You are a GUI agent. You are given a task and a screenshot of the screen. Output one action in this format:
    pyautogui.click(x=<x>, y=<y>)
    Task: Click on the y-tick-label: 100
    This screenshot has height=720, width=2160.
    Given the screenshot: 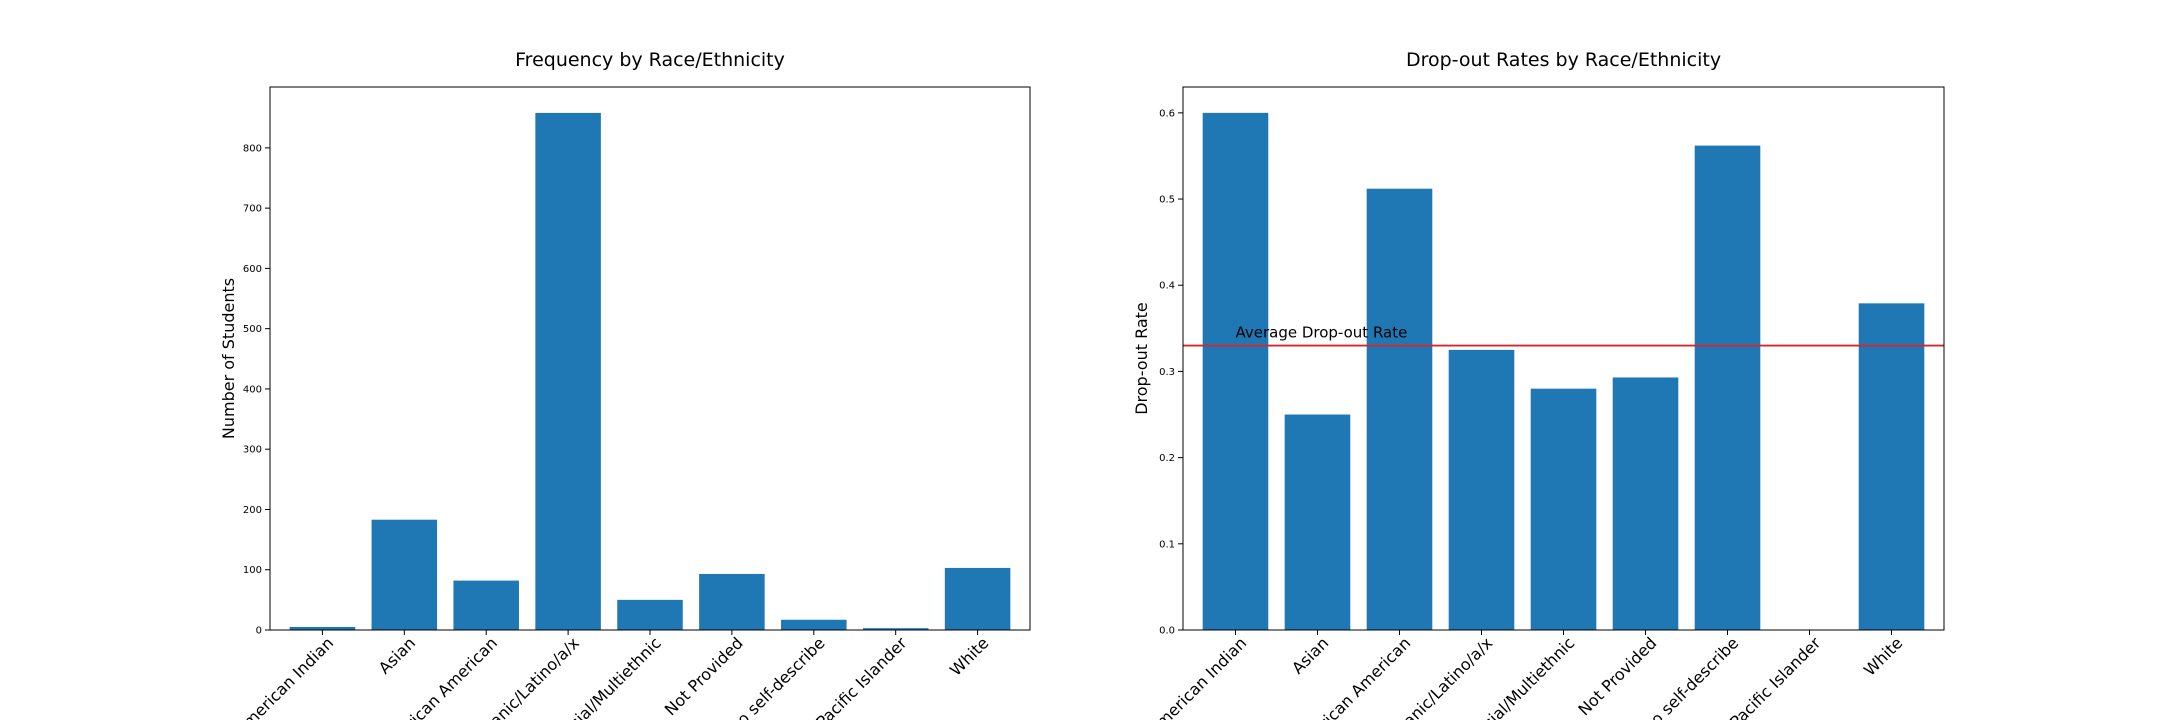 What is the action you would take?
    pyautogui.click(x=252, y=570)
    